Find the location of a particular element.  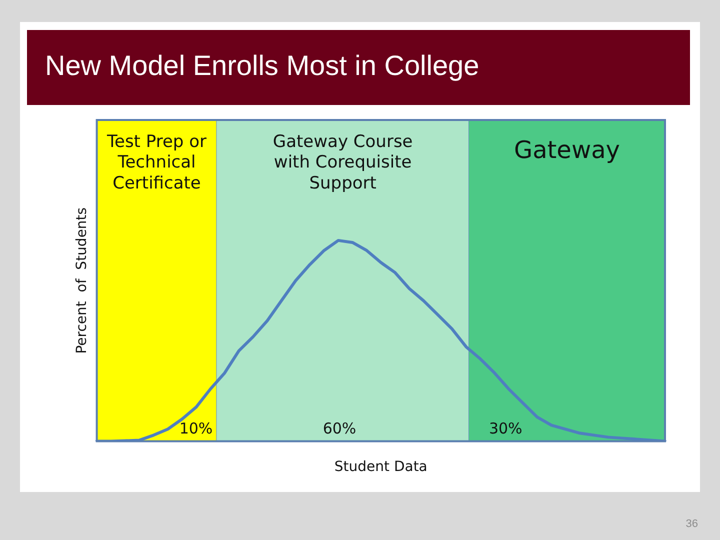

annotation: 30% is located at coordinates (505, 429).